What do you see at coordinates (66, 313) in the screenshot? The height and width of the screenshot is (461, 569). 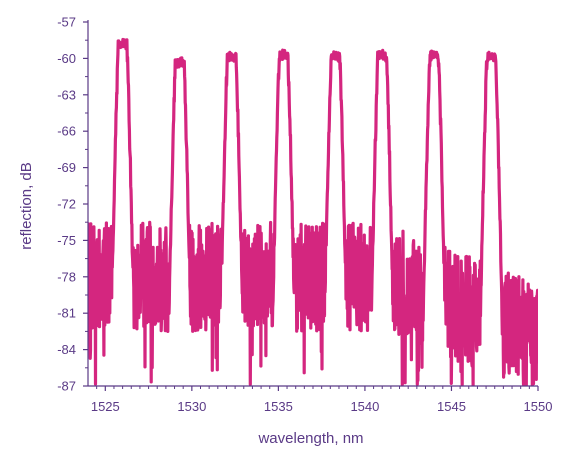 I see `y-tick-label: -81` at bounding box center [66, 313].